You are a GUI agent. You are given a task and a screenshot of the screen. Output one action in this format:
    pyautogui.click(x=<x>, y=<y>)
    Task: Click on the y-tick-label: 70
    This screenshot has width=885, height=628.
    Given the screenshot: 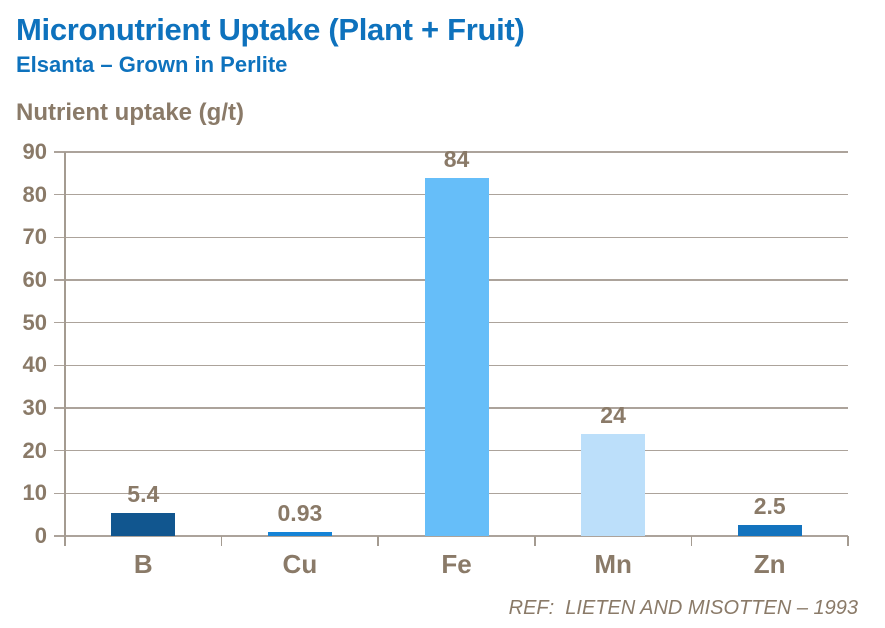 What is the action you would take?
    pyautogui.click(x=34, y=237)
    